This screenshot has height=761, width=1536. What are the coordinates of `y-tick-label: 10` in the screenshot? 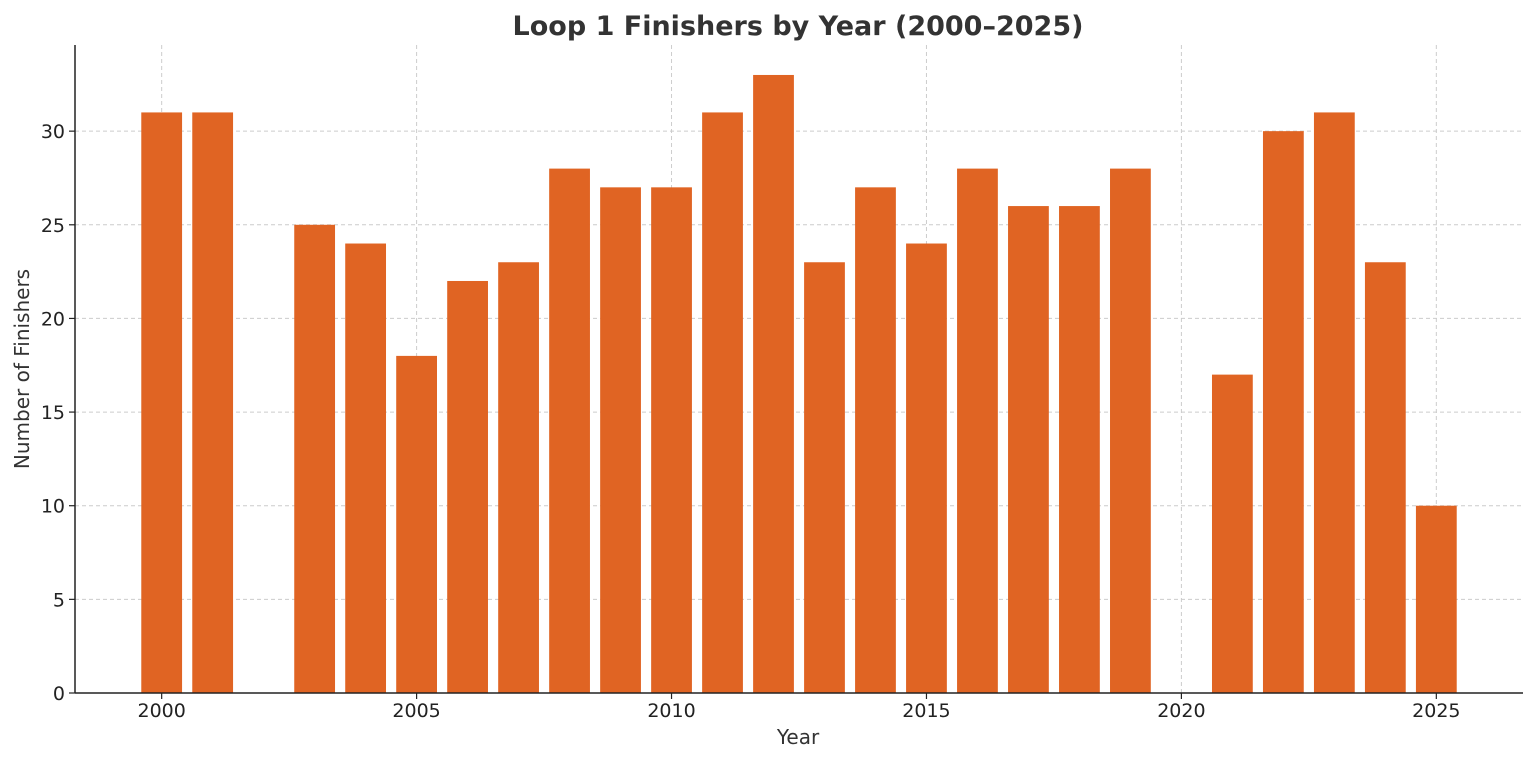 It's located at (53, 507).